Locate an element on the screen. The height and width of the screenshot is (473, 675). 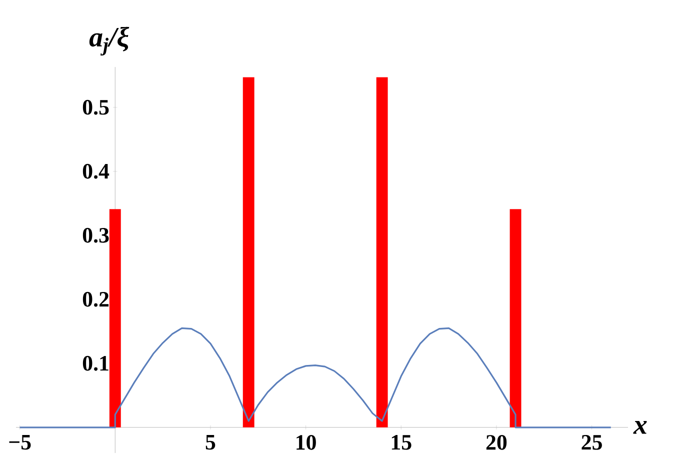
x-tick-label: −5 is located at coordinates (20, 442).